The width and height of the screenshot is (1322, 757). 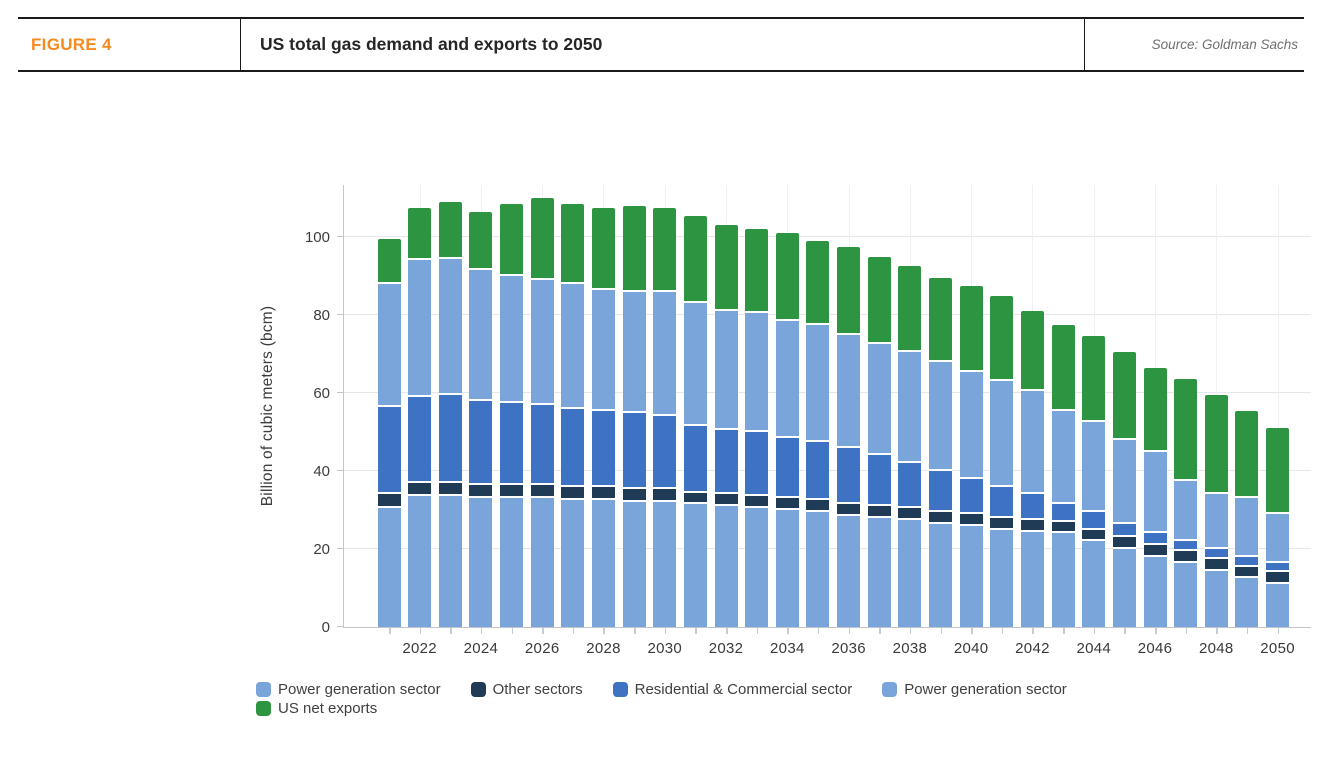 I want to click on bar-stack-2042, so click(x=1032, y=469).